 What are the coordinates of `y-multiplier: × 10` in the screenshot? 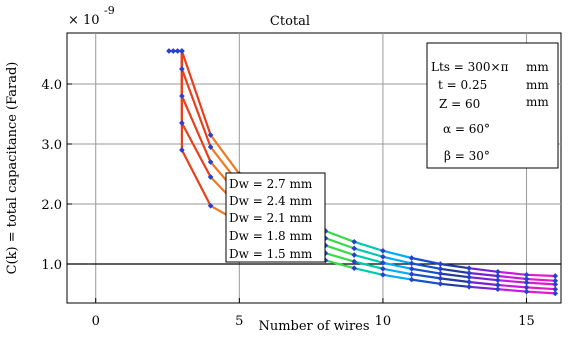 It's located at (84, 20).